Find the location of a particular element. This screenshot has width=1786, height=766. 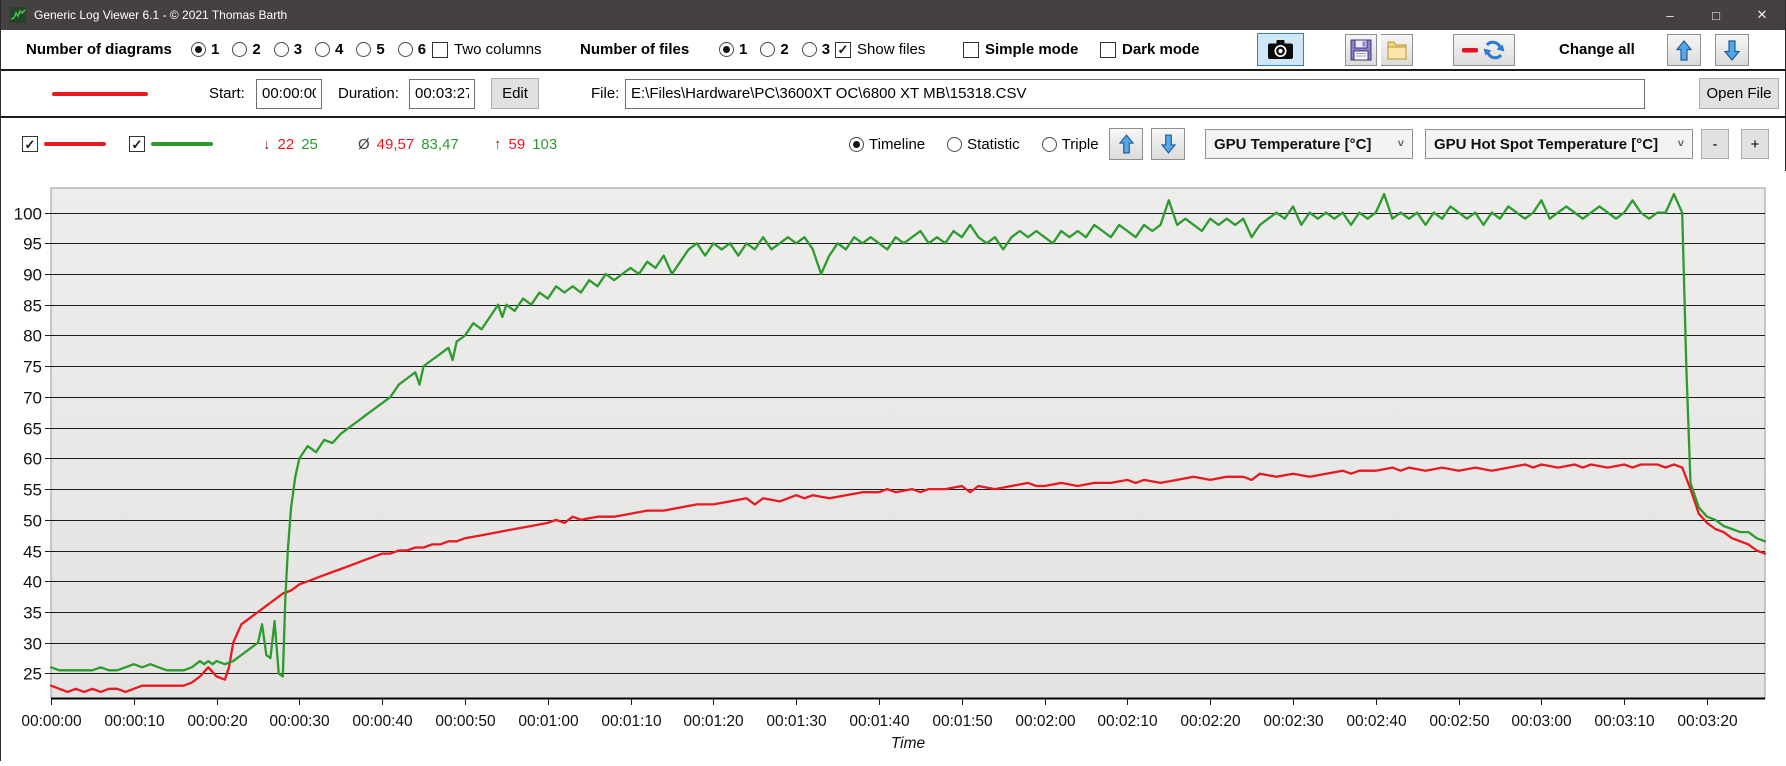

x-tick-label: 00:02:30 is located at coordinates (1293, 721).